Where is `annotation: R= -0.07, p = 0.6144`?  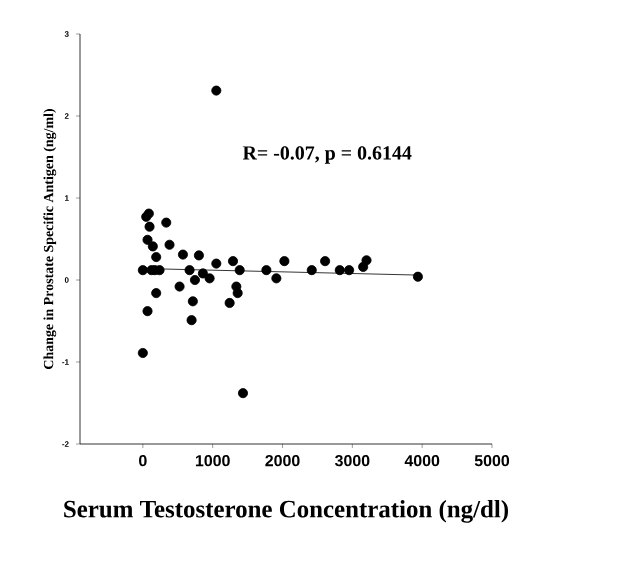 annotation: R= -0.07, p = 0.6144 is located at coordinates (327, 155).